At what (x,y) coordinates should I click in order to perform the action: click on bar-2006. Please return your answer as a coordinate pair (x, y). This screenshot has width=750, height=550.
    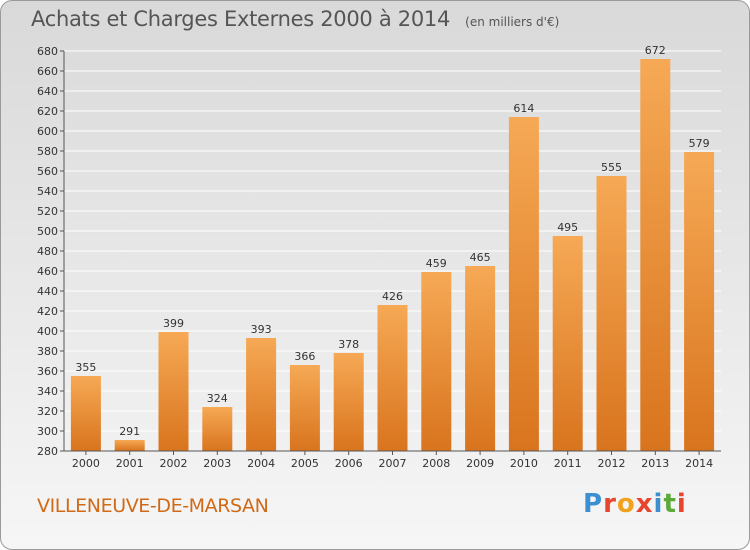
    Looking at the image, I should click on (348, 402).